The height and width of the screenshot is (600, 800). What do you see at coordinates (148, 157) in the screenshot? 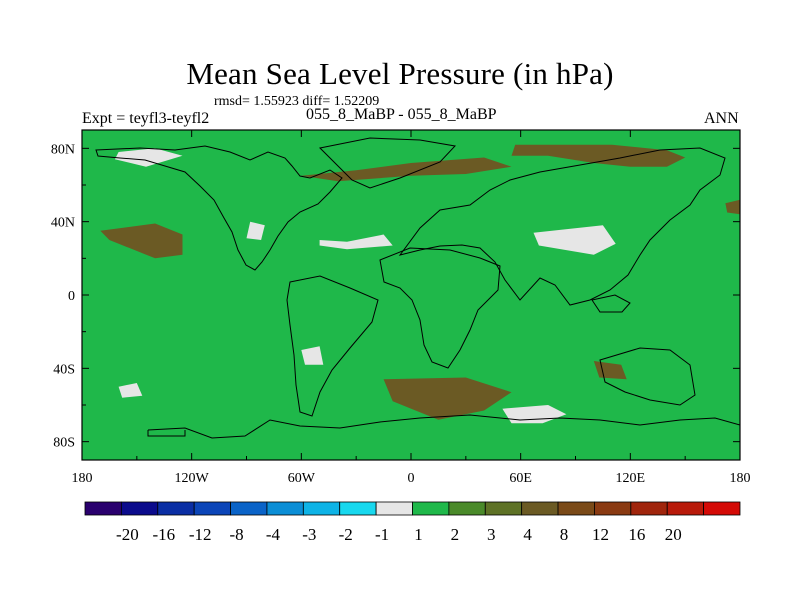
I see `region-arctic-pacific-low` at bounding box center [148, 157].